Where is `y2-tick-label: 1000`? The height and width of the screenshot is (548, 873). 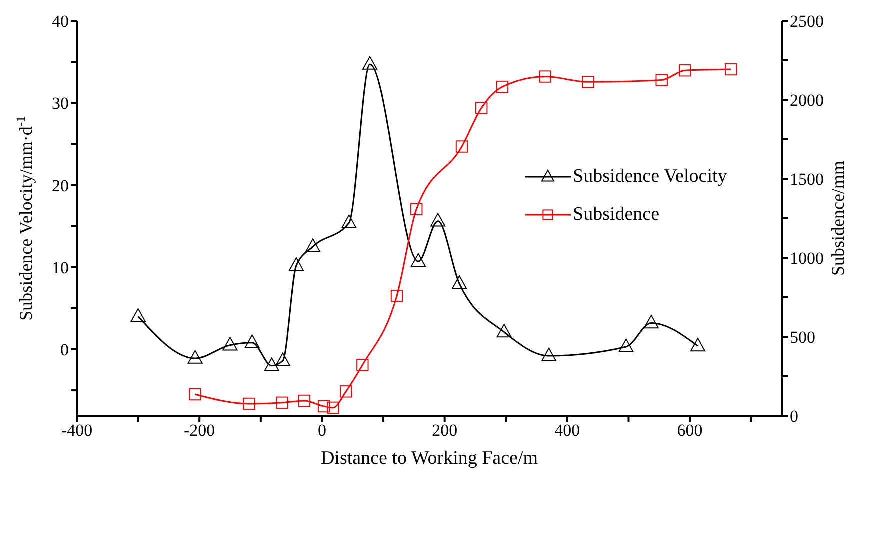
y2-tick-label: 1000 is located at coordinates (807, 258).